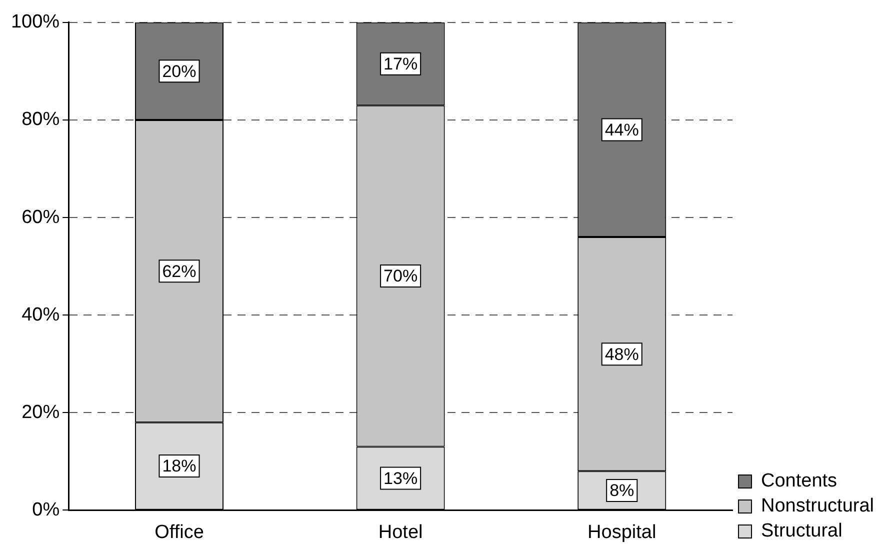 This screenshot has width=896, height=555. I want to click on data-label: 44%, so click(621, 130).